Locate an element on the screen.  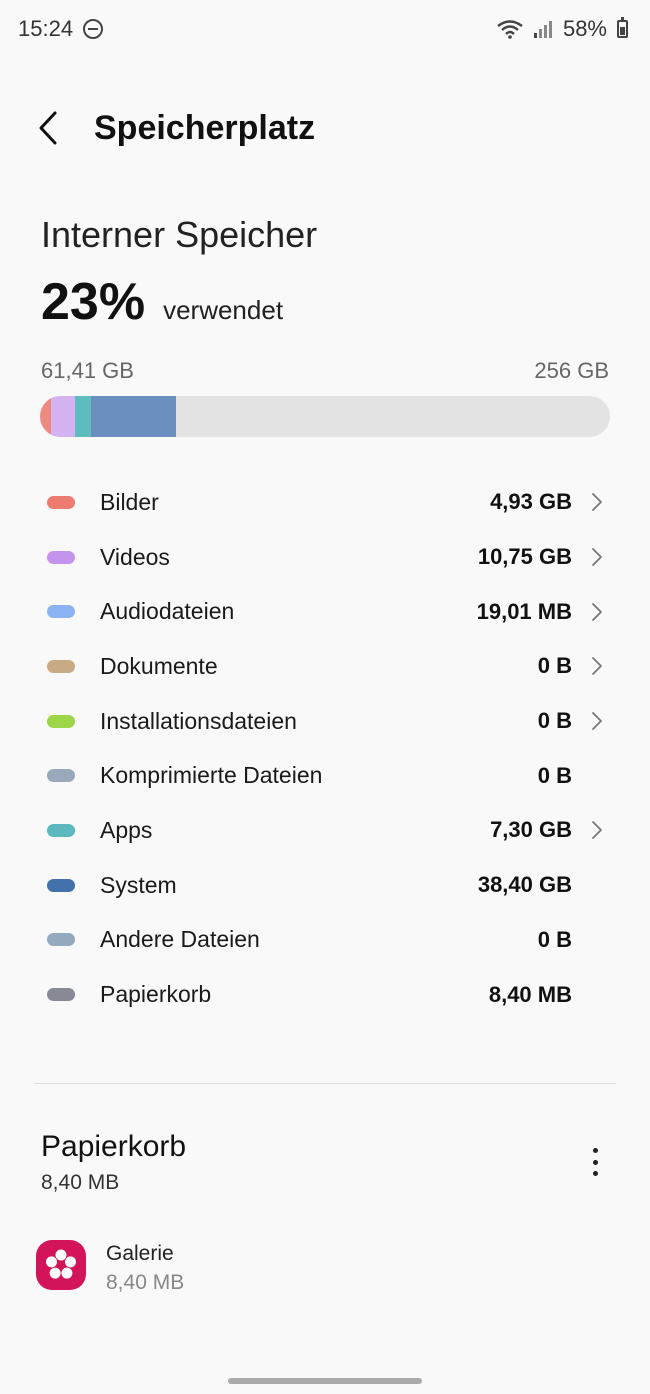
usage-summary: 23% verwendet is located at coordinates (162, 302).